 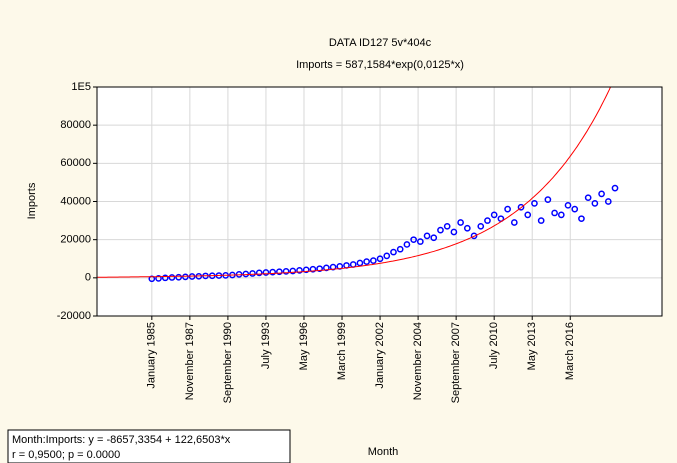 I want to click on x-tick-label: January 2002, so click(x=380, y=355).